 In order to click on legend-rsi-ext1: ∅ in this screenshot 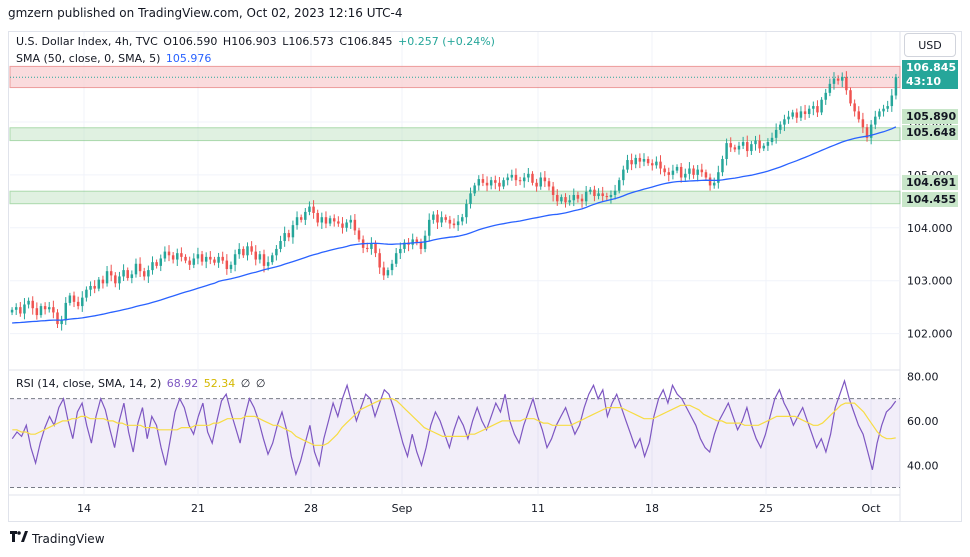, I will do `click(245, 383)`.